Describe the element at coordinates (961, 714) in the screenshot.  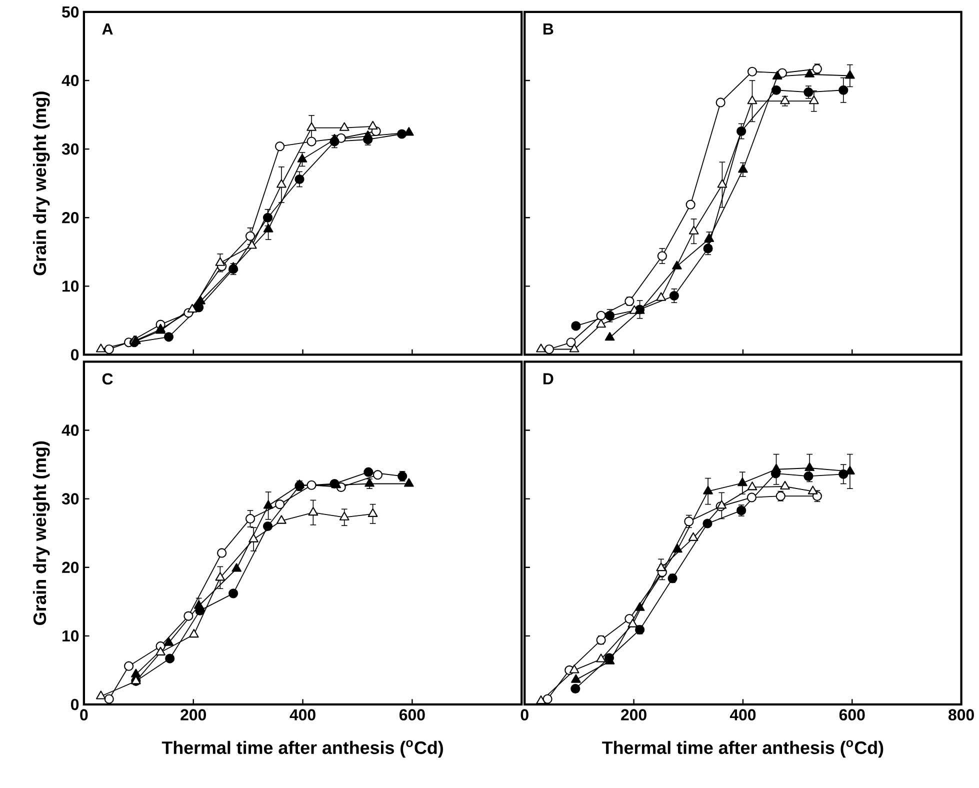
I see `x-tick-label: 800` at that location.